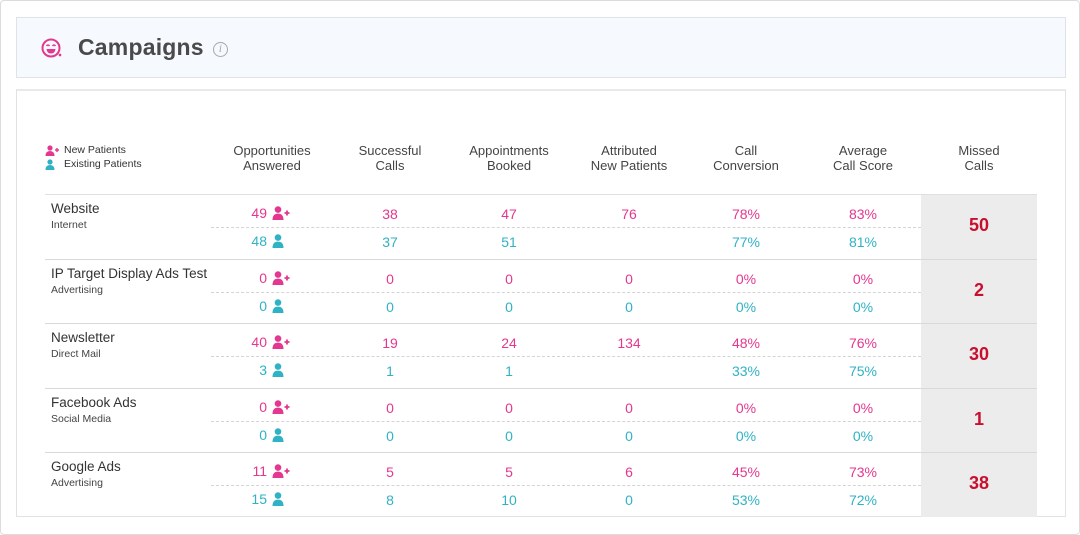 The height and width of the screenshot is (535, 1080). I want to click on column-header-opportunities-answered: Opportunities Answered, so click(271, 158).